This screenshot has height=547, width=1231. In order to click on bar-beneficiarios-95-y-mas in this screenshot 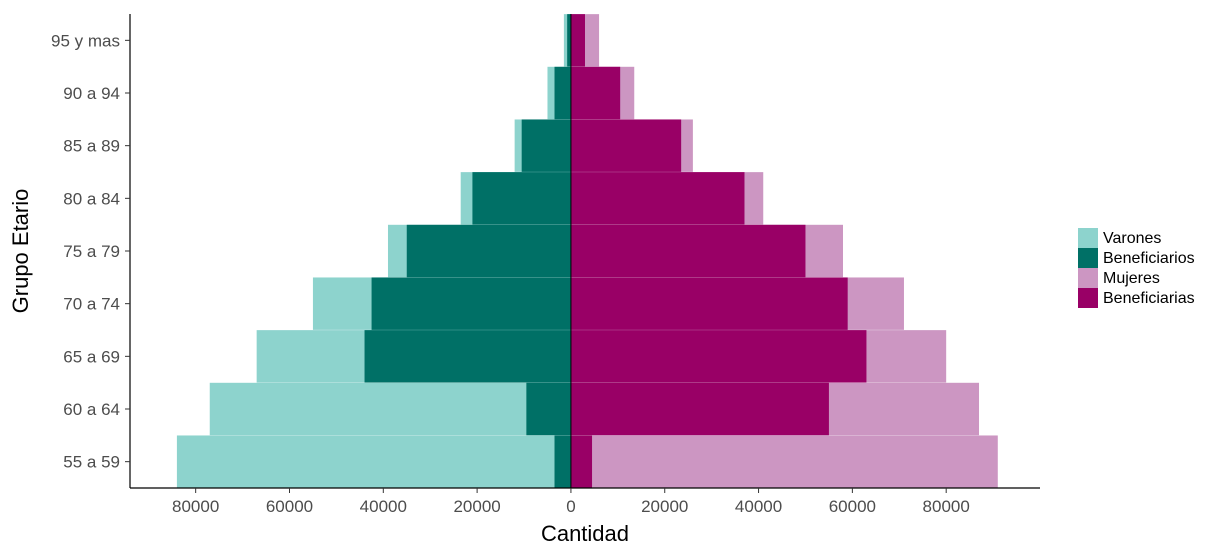, I will do `click(569, 40)`.